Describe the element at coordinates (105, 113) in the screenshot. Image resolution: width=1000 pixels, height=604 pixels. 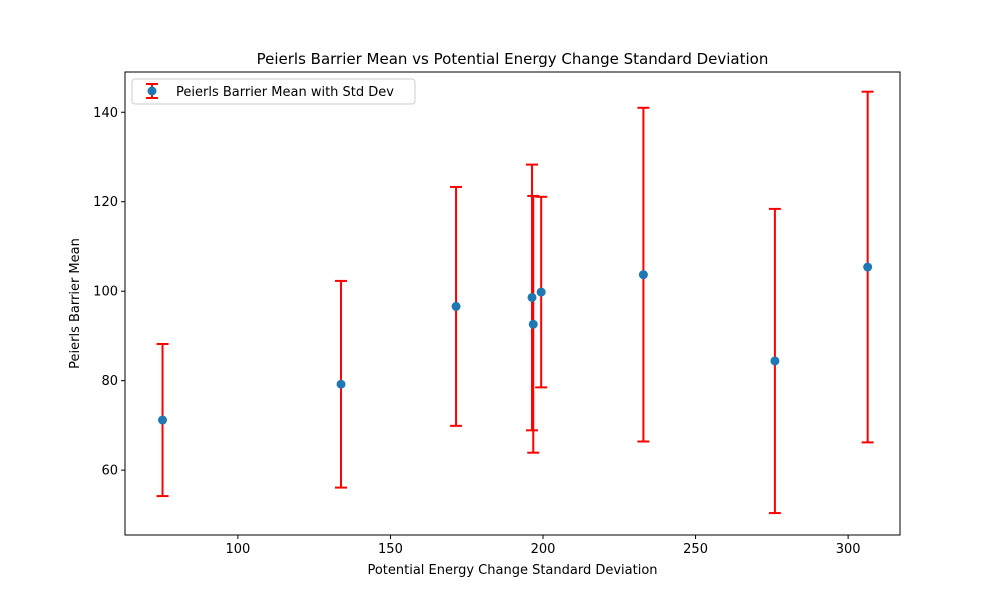
I see `y-tick-label: 140` at that location.